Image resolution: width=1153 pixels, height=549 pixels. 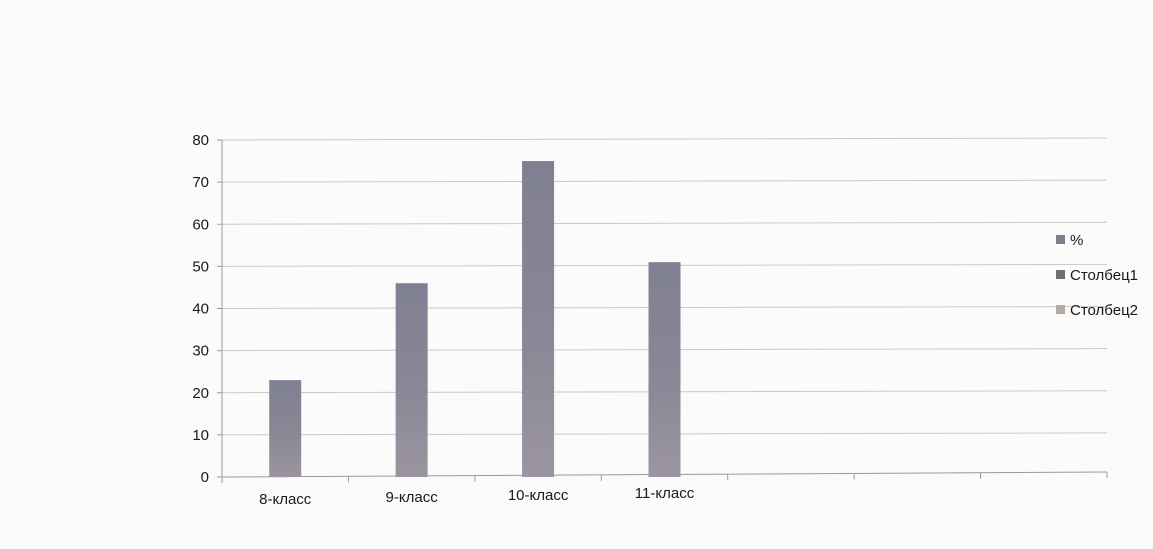 I want to click on y-tick-label: 50, so click(x=200, y=266).